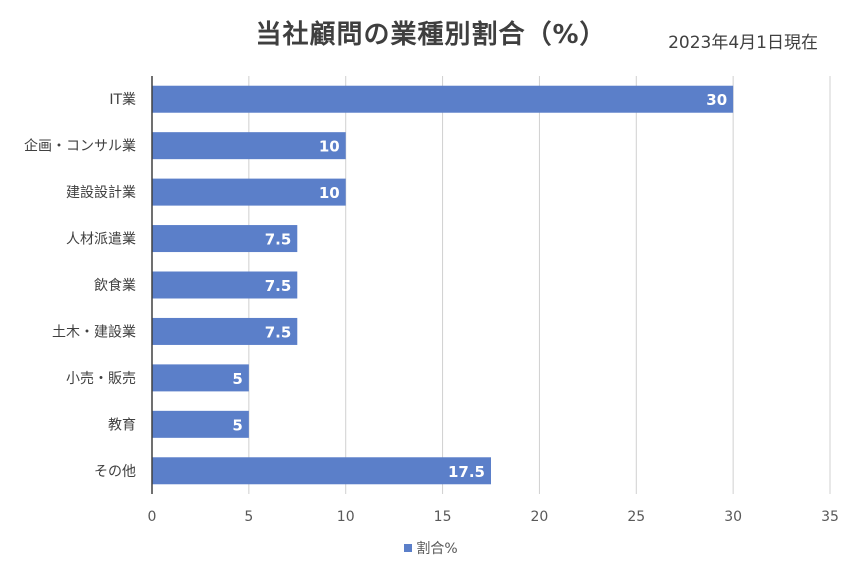 Image resolution: width=862 pixels, height=570 pixels. Describe the element at coordinates (408, 548) in the screenshot. I see `legend-swatch` at that location.